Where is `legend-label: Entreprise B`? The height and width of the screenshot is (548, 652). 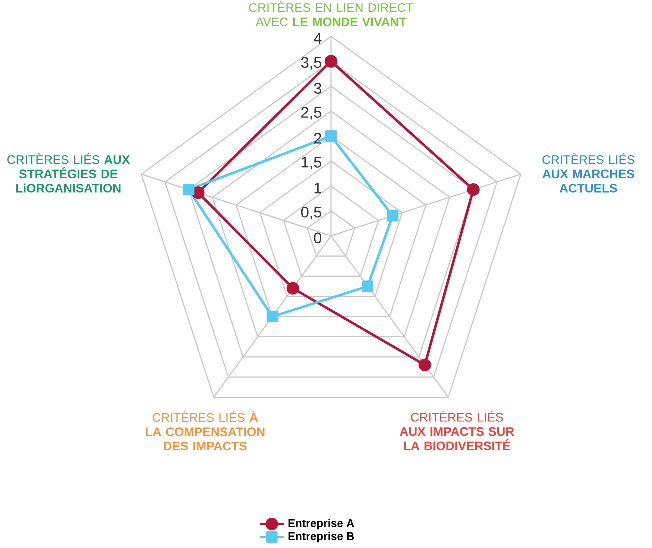
legend-label: Entreprise B is located at coordinates (321, 537).